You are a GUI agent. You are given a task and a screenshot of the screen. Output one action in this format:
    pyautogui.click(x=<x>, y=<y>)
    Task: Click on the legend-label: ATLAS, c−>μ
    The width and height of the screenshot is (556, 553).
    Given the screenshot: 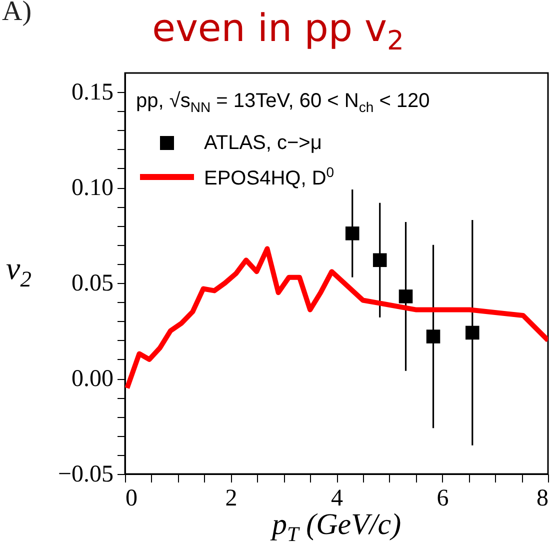 What is the action you would take?
    pyautogui.click(x=263, y=143)
    